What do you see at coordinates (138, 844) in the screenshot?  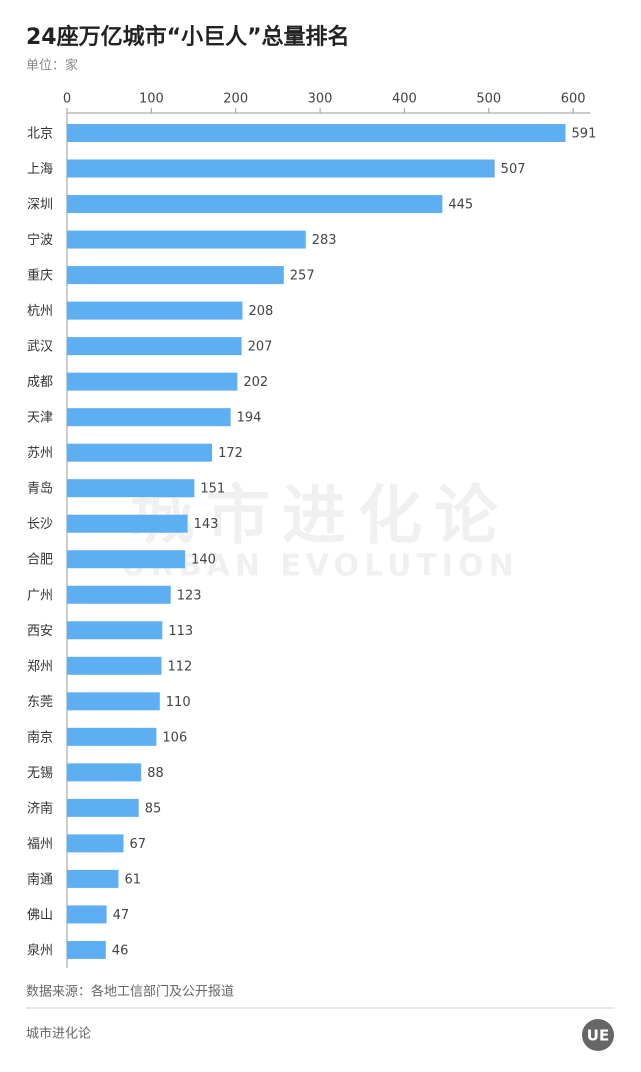 I see `value-label: 67` at bounding box center [138, 844].